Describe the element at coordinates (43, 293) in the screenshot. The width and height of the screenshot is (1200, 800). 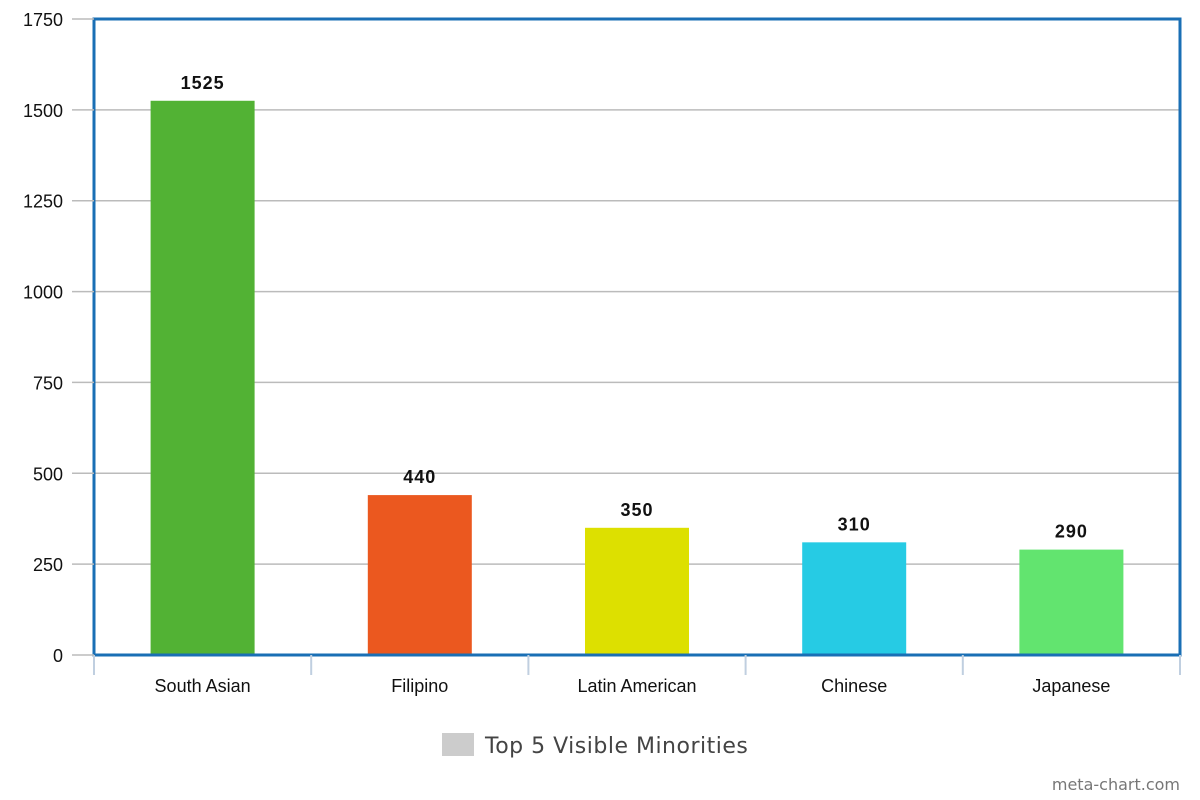
I see `y-tick-label: 1000` at that location.